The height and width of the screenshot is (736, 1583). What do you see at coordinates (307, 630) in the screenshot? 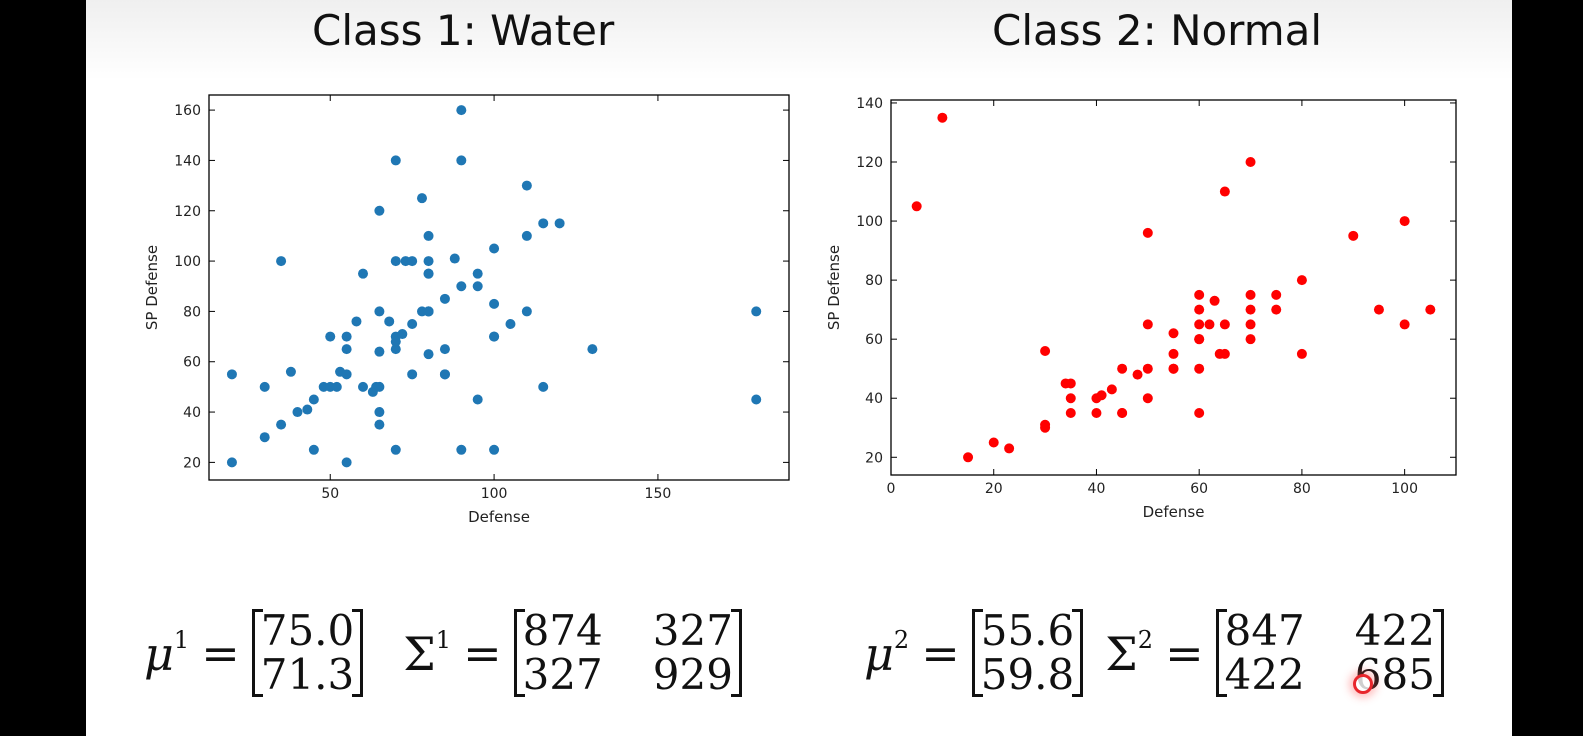
I see `mean-value: 75.0` at bounding box center [307, 630].